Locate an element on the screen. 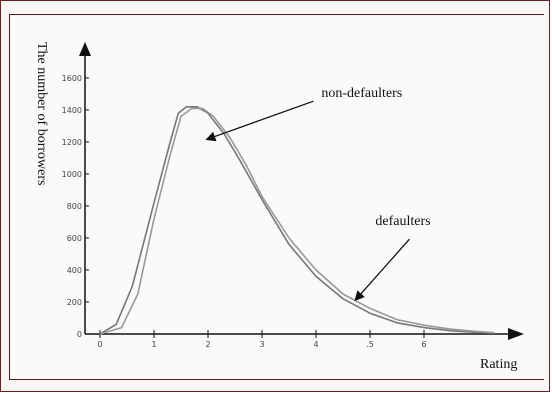 The height and width of the screenshot is (394, 552). y-tick-label: 1000 is located at coordinates (72, 174).